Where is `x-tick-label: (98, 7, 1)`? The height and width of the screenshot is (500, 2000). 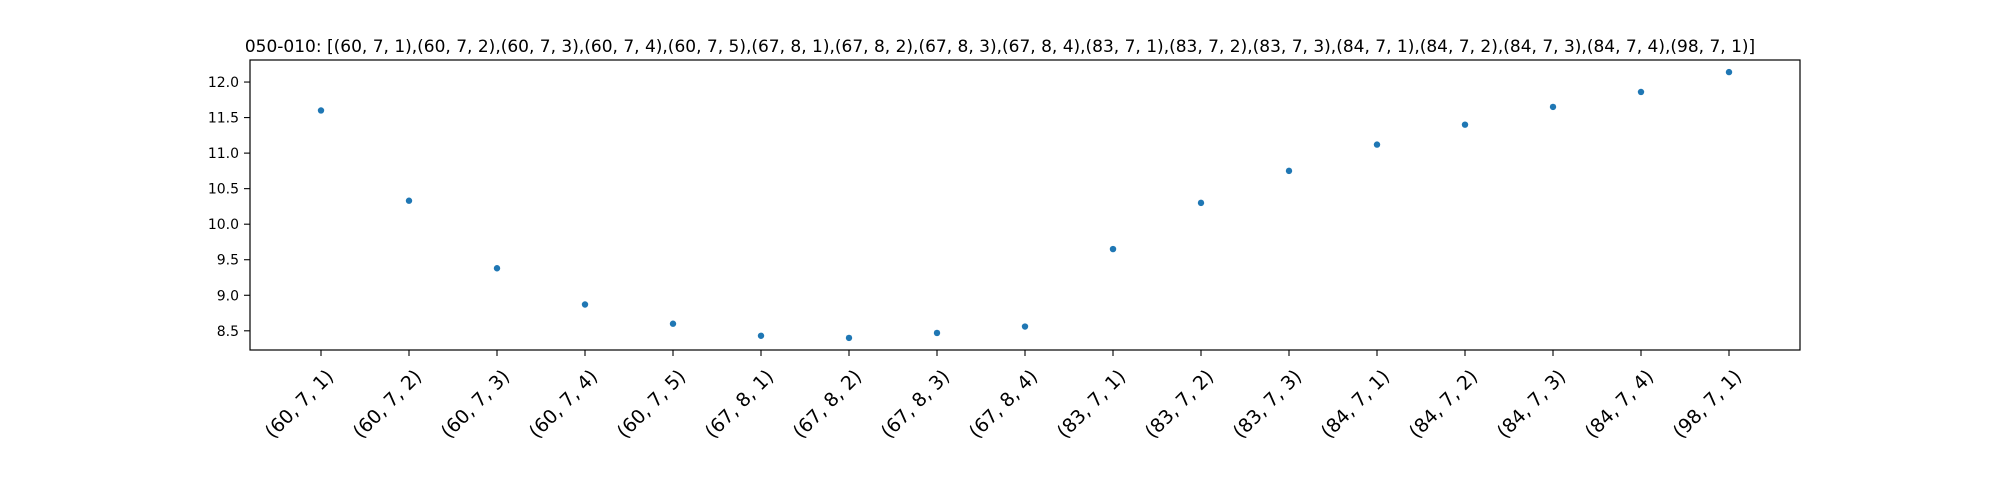
x-tick-label: (98, 7, 1) is located at coordinates (1707, 404).